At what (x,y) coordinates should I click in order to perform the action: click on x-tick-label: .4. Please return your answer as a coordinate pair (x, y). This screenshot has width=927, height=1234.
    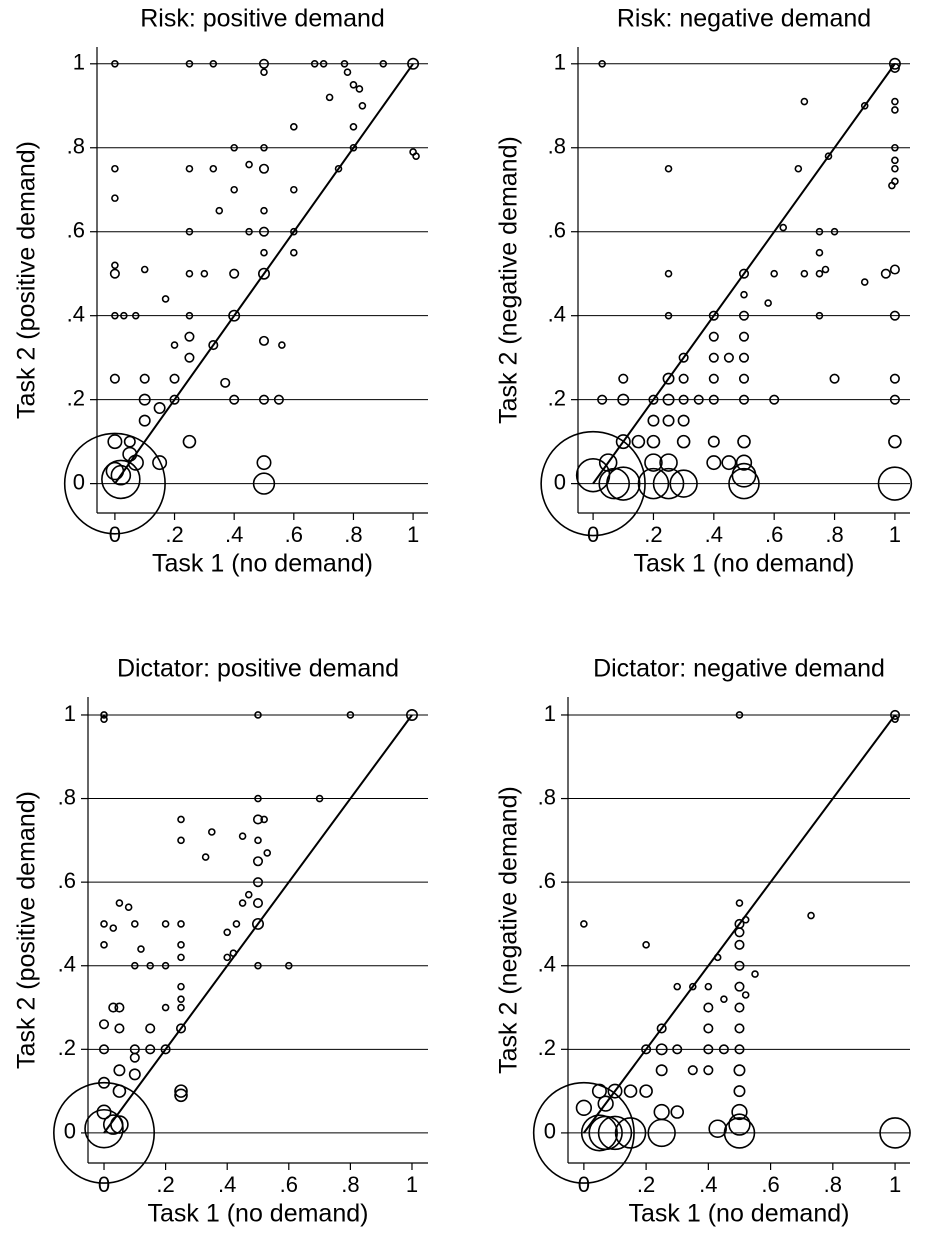
    Looking at the image, I should click on (234, 534).